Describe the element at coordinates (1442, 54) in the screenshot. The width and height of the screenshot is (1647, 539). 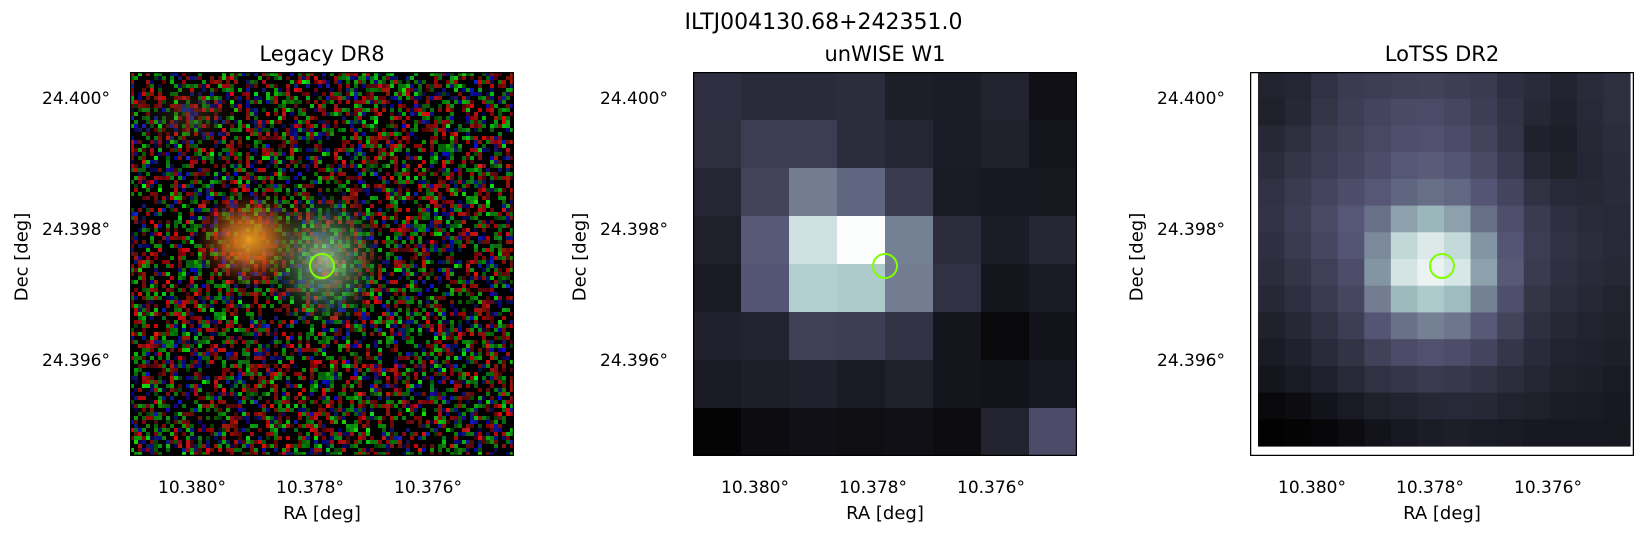
I see `panel-title-lotss: LoTSS DR2` at that location.